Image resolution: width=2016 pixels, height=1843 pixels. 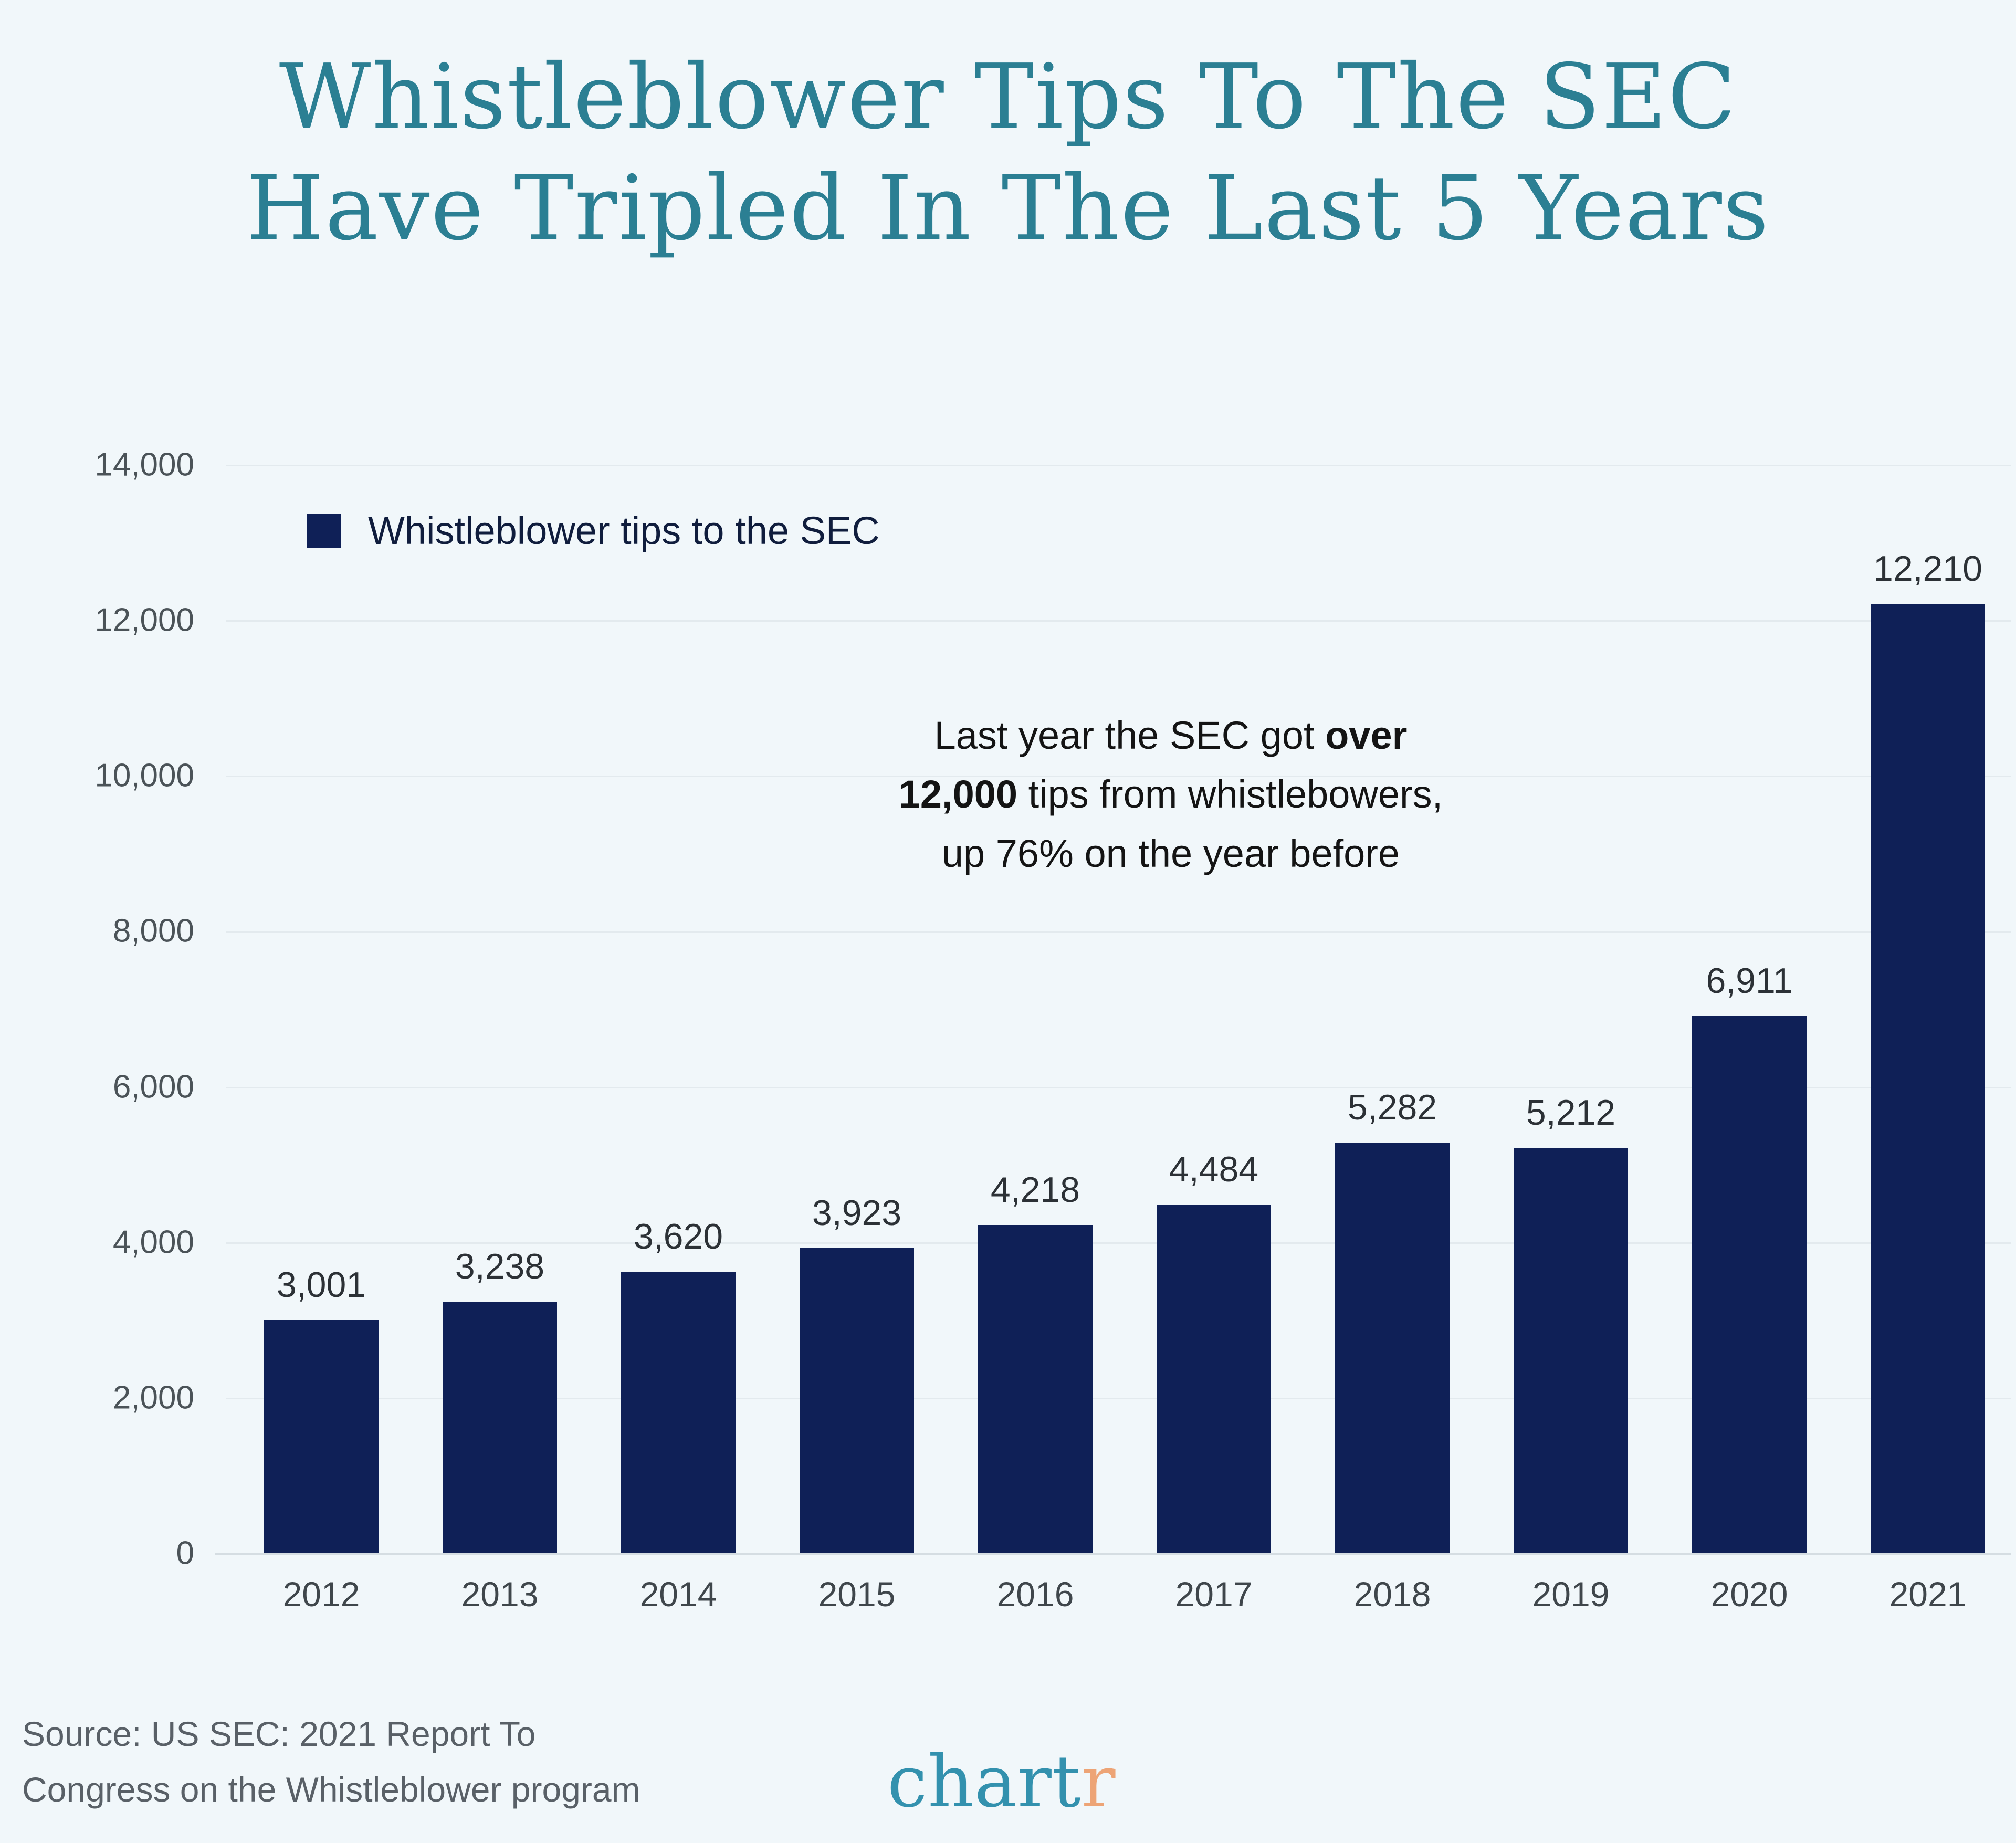 What do you see at coordinates (678, 1594) in the screenshot?
I see `x-axis-tick-label: 2014` at bounding box center [678, 1594].